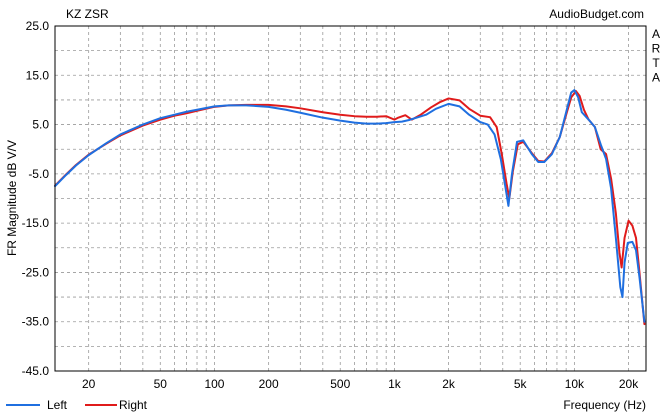  Describe the element at coordinates (214, 384) in the screenshot. I see `x-tick-label: 100` at that location.